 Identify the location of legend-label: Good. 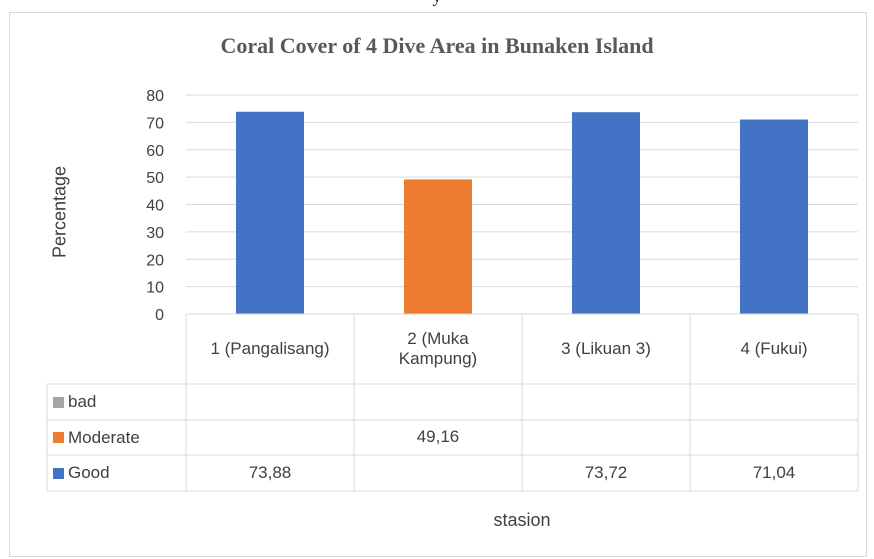
(89, 472).